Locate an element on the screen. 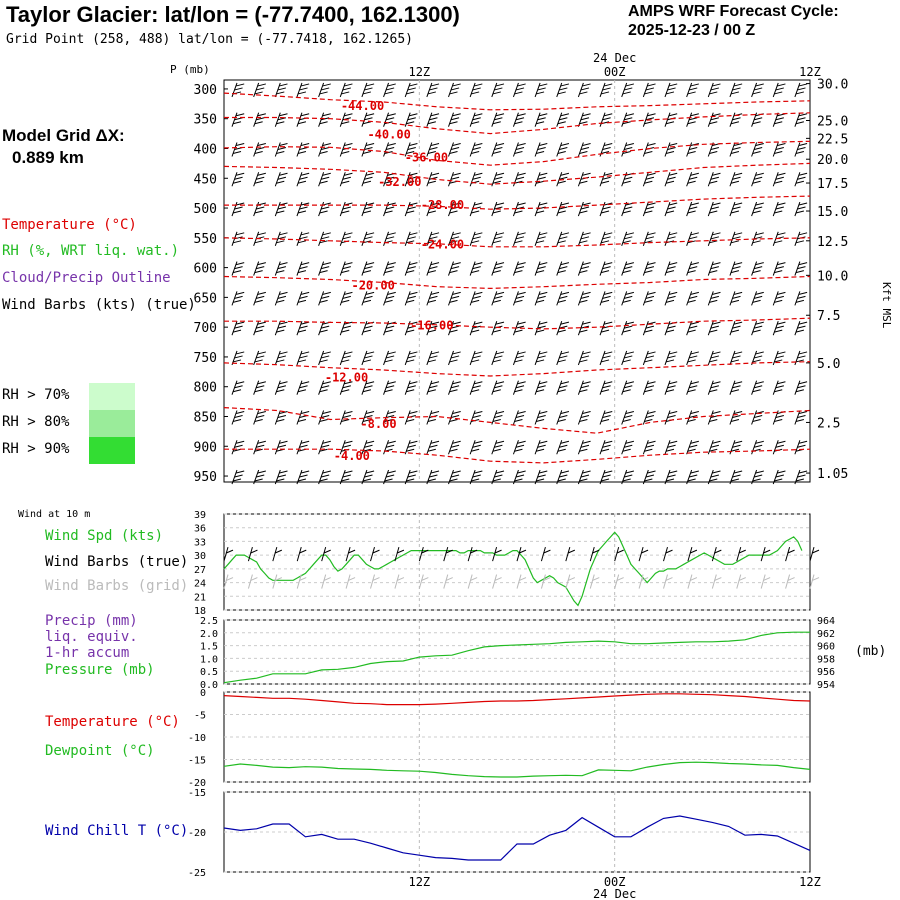  height-tick-label: 20.0 is located at coordinates (832, 160).